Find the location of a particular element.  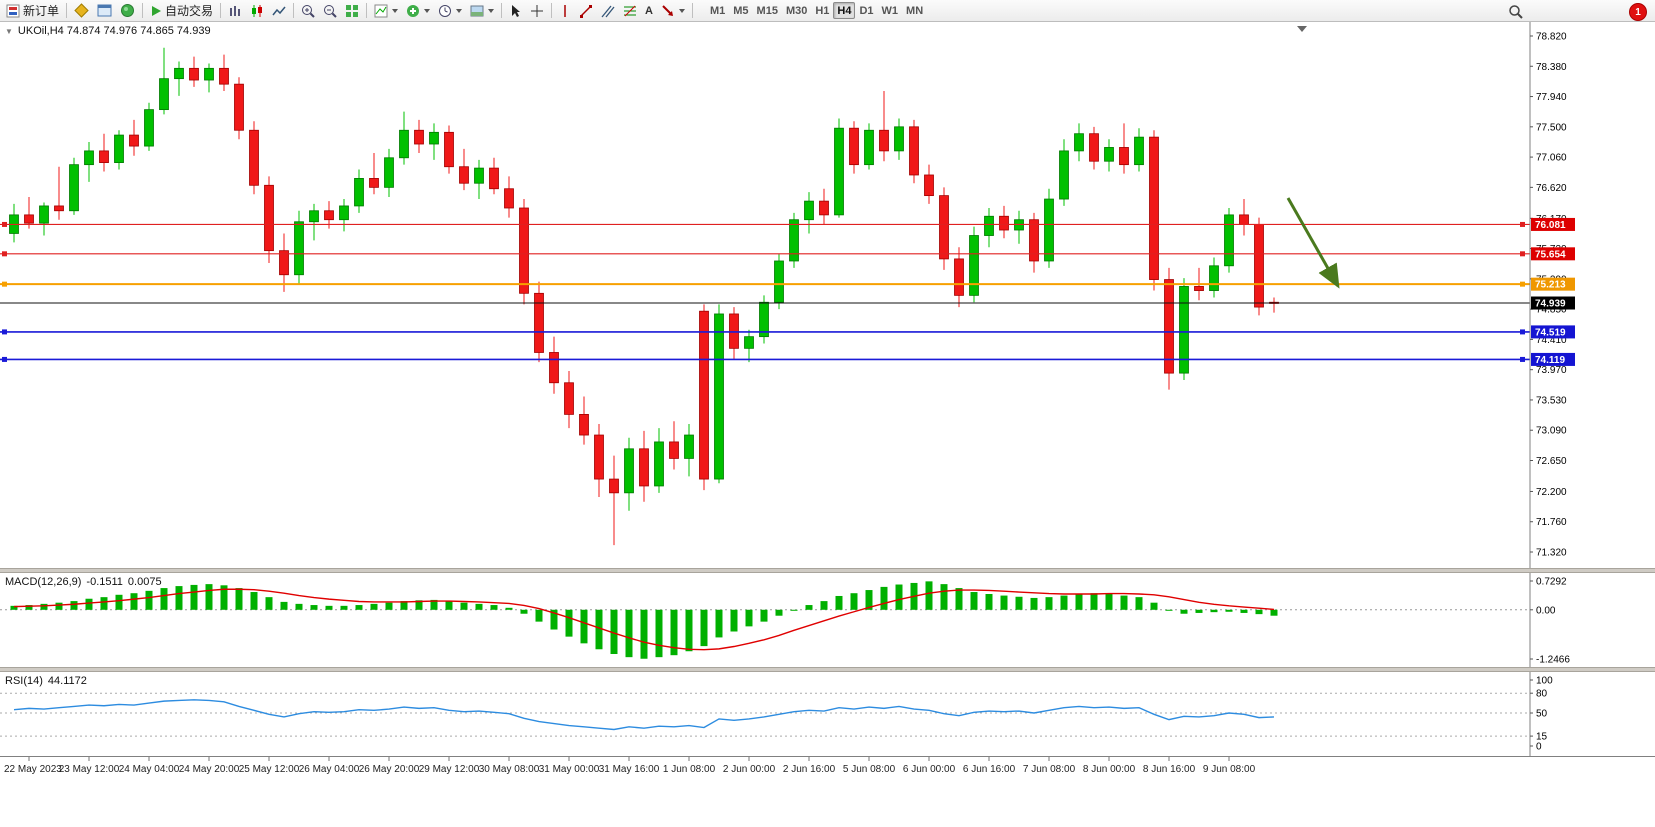

zoom-in-button is located at coordinates (308, 10).